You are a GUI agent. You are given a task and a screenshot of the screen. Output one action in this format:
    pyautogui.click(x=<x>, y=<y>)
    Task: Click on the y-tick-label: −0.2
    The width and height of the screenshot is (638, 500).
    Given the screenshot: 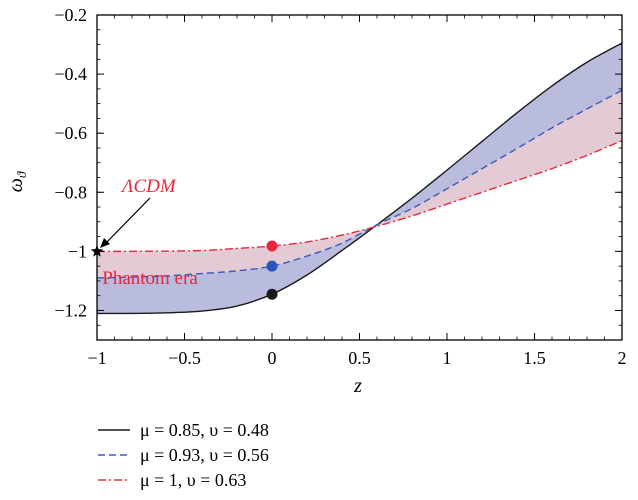 What is the action you would take?
    pyautogui.click(x=70, y=15)
    